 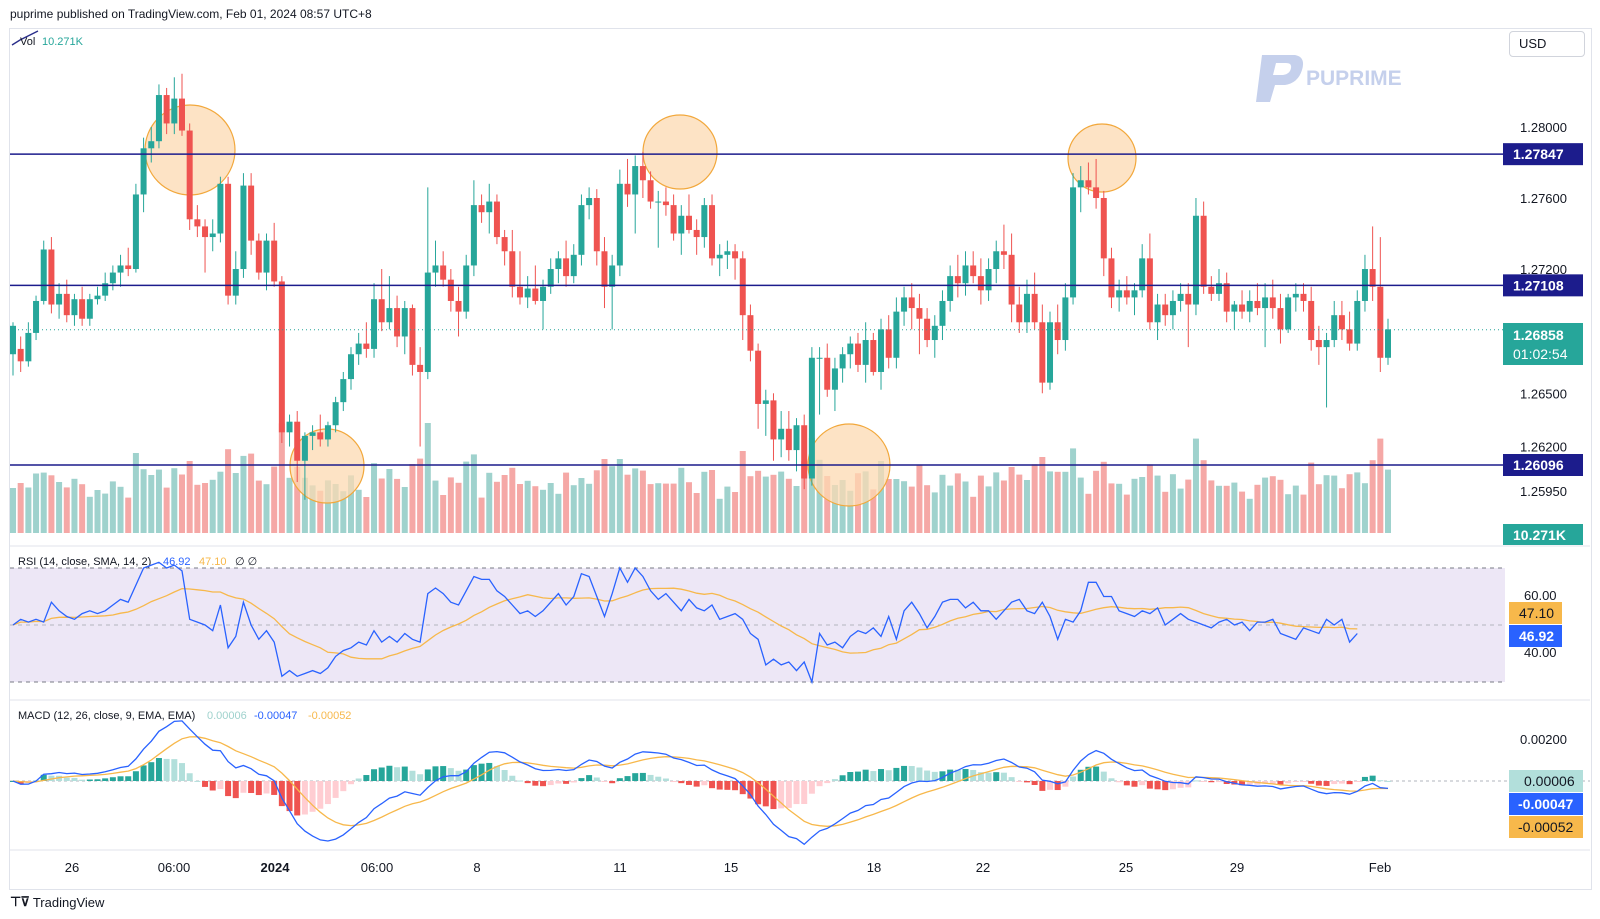 What do you see at coordinates (874, 867) in the screenshot?
I see `time-tick-label: 18` at bounding box center [874, 867].